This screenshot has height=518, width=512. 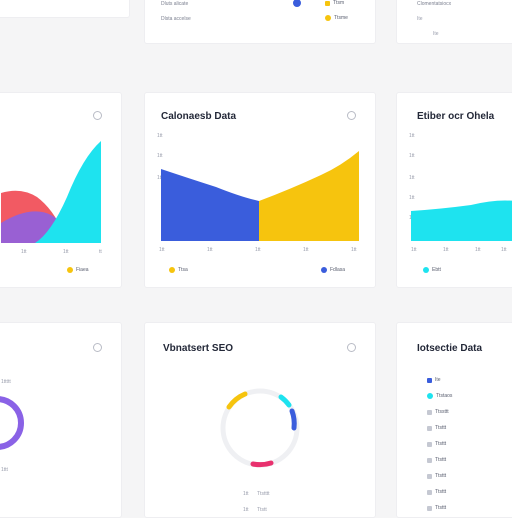 I want to click on legend-mid-right: Fdlasa, so click(x=333, y=270).